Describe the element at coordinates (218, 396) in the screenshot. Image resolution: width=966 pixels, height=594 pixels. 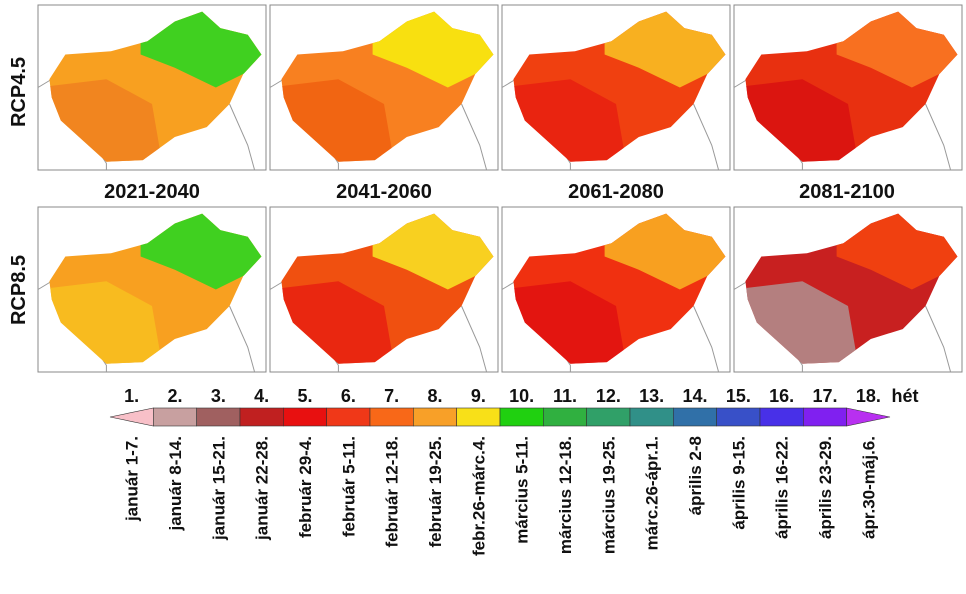
I see `legend-week: 3.` at that location.